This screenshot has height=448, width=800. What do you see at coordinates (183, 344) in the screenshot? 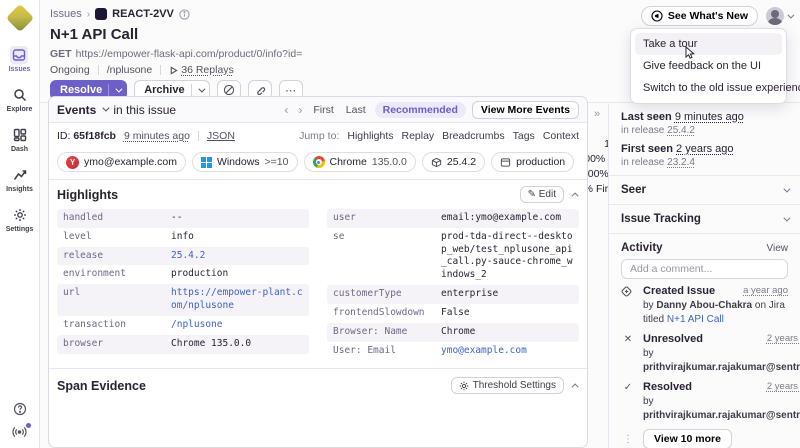
I see `highlight-row: browser Chrome 135.0.0` at bounding box center [183, 344].